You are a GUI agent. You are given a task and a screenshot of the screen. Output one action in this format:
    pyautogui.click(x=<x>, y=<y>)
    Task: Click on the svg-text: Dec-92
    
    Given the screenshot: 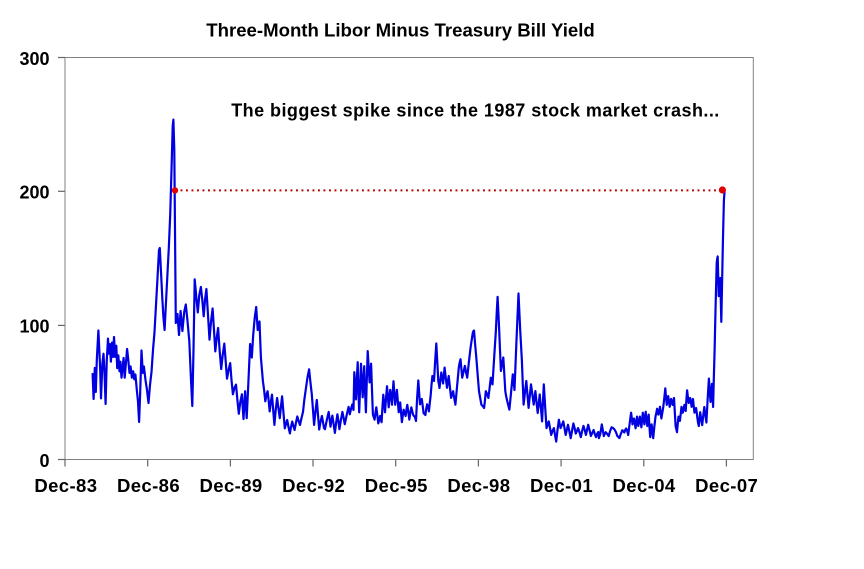 What is the action you would take?
    pyautogui.click(x=313, y=485)
    